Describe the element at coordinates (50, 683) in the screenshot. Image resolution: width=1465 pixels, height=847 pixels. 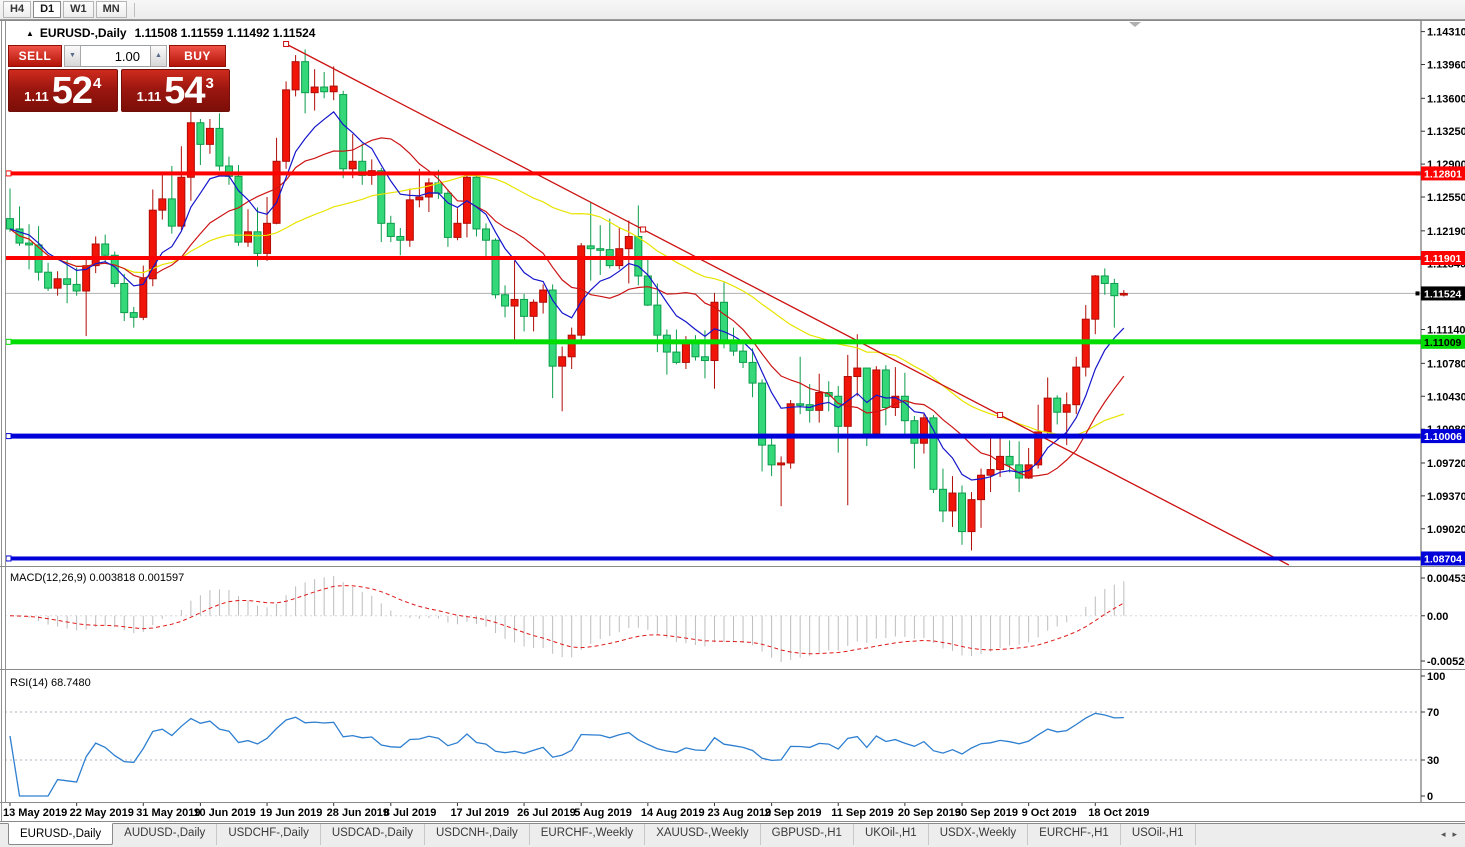
I see `rsi-label: RSI(14) 68.7480` at that location.